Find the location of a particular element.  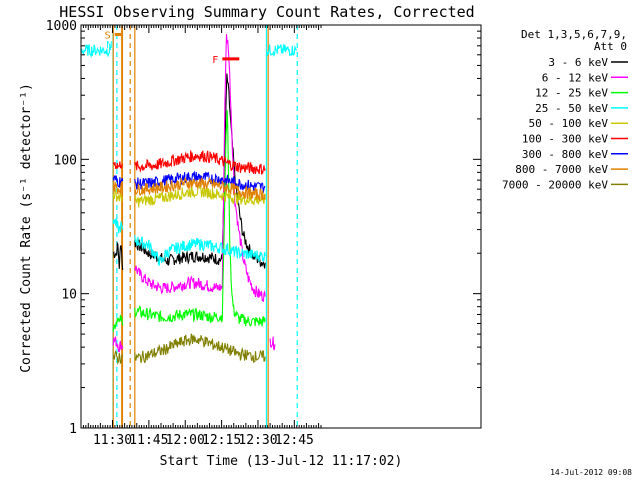

legend-label: 800 - 7000 keV is located at coordinates (561, 169).